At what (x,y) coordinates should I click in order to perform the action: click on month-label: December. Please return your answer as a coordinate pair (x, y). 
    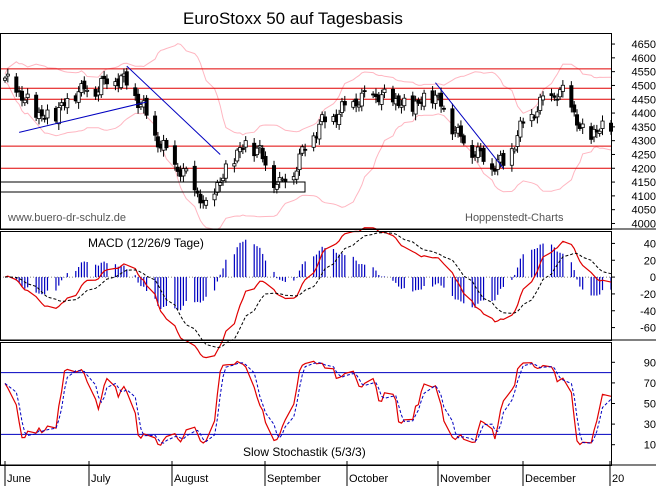
    Looking at the image, I should click on (550, 479).